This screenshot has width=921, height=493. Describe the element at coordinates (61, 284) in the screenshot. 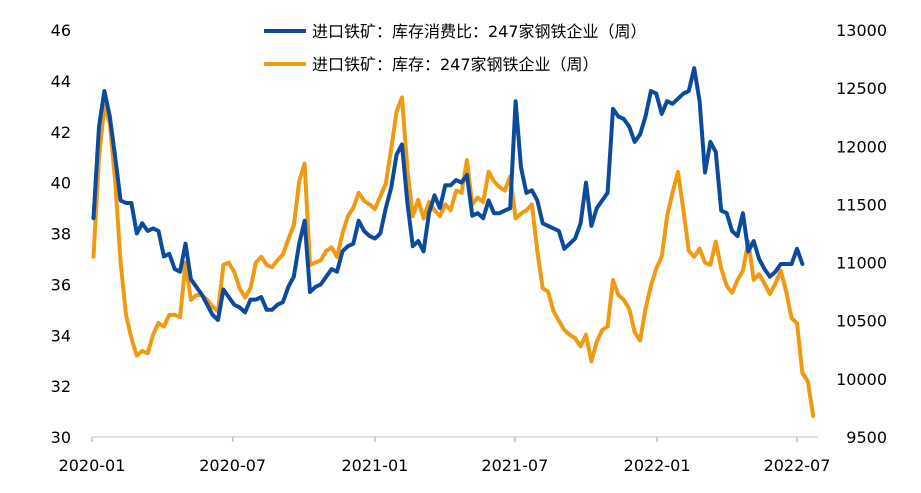

I see `y-left-tick-label: 36` at that location.